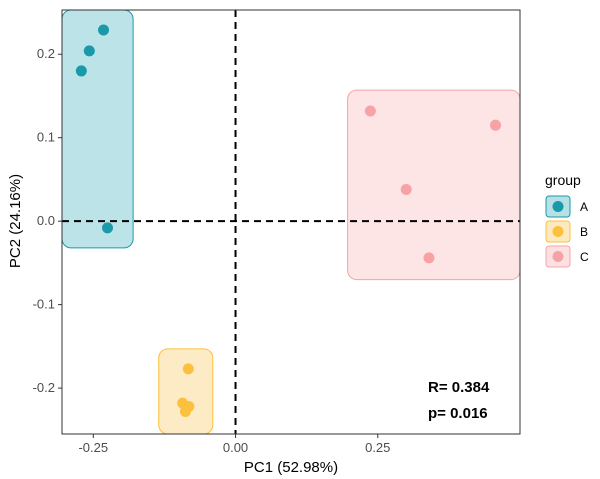 Image resolution: width=600 pixels, height=479 pixels. What do you see at coordinates (46, 137) in the screenshot?
I see `y-tick-label: 0.1` at bounding box center [46, 137].